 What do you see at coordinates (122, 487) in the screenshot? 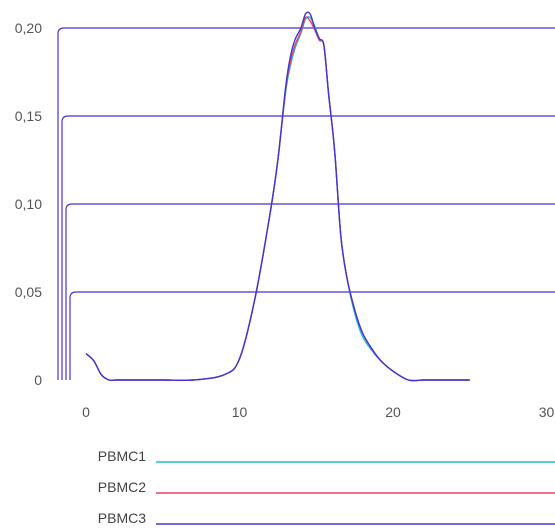
I see `legend-label: PBMC2` at bounding box center [122, 487].